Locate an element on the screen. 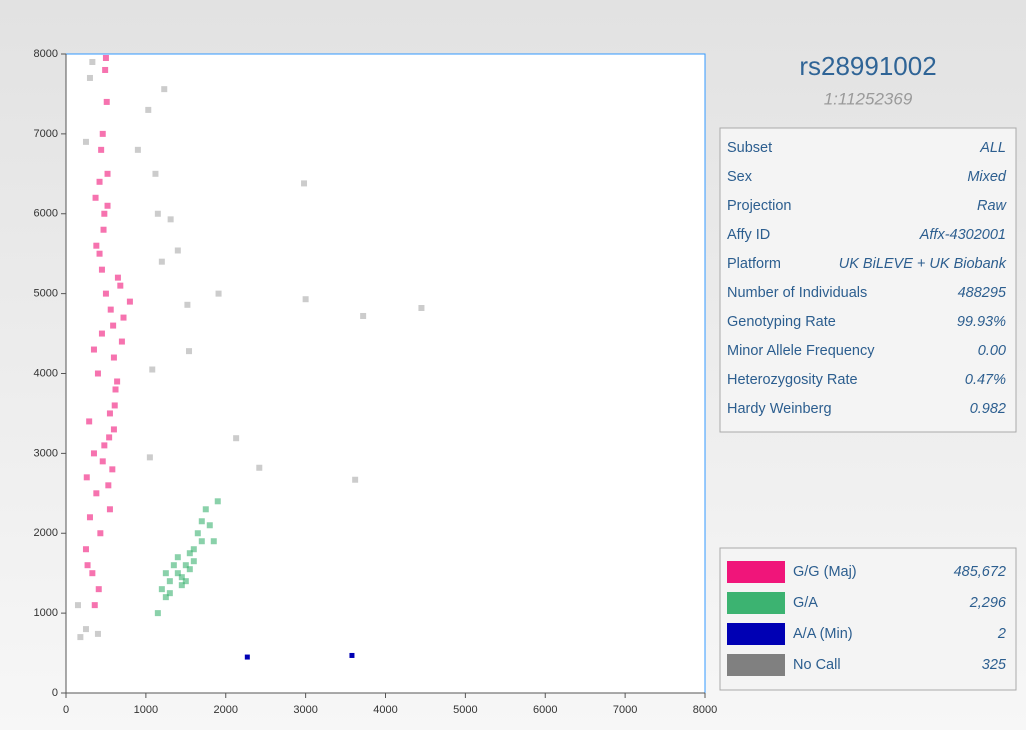  legend-name: No Call is located at coordinates (817, 665).